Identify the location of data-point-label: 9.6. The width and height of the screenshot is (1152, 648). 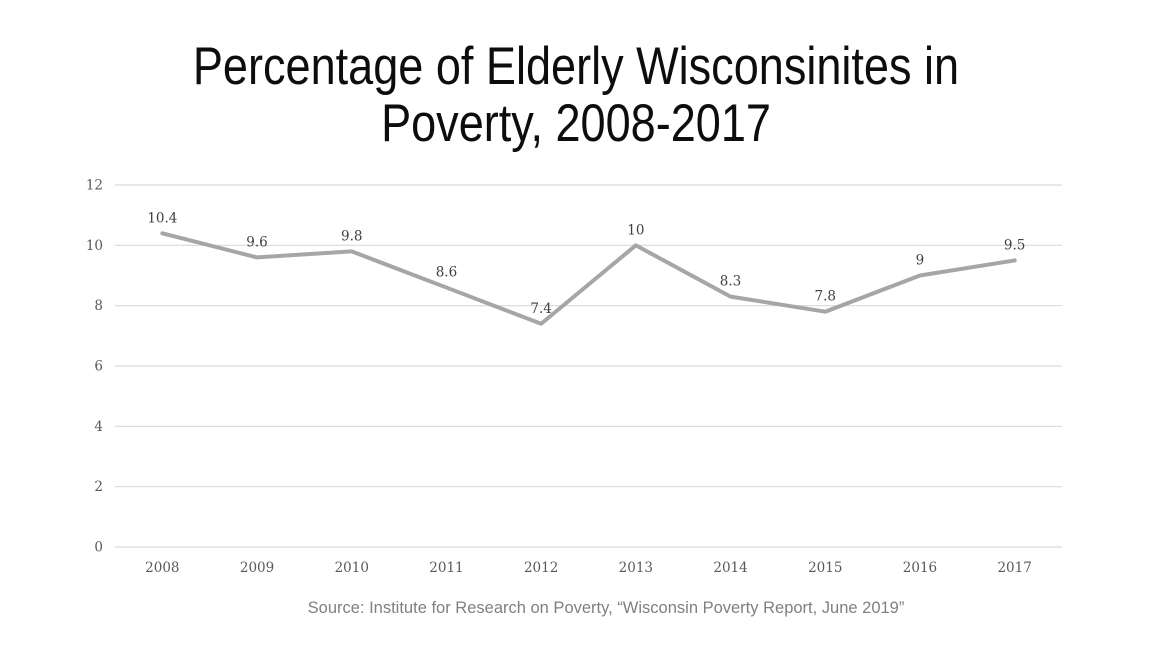
(256, 242).